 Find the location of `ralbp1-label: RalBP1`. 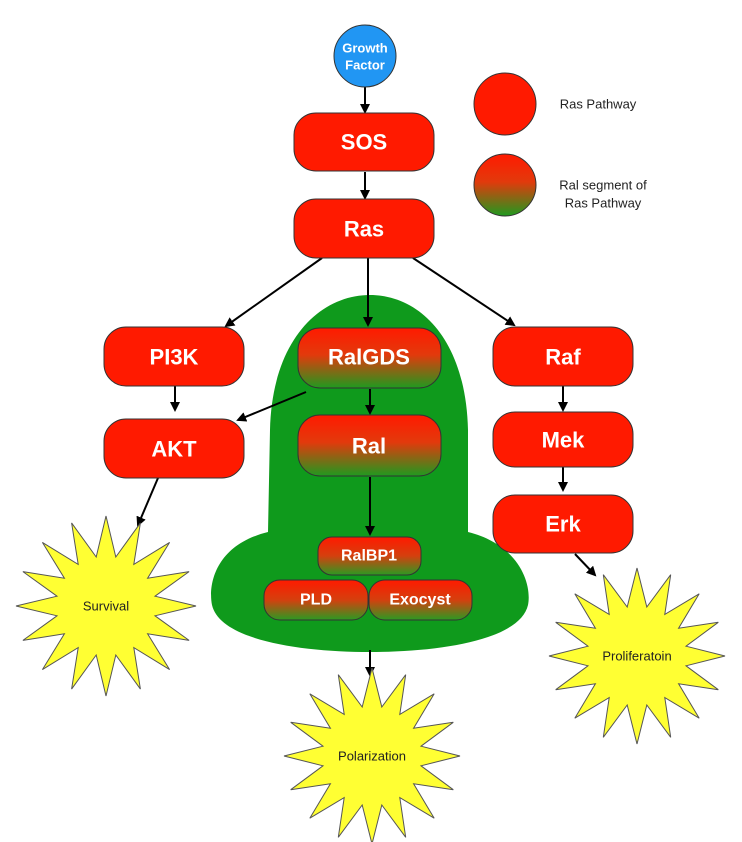

ralbp1-label: RalBP1 is located at coordinates (369, 556).